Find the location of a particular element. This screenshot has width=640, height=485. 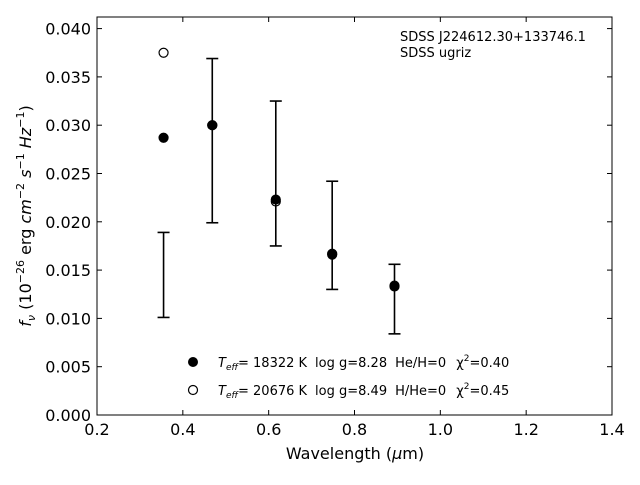

y-tick-label: 0.030 is located at coordinates (68, 125).